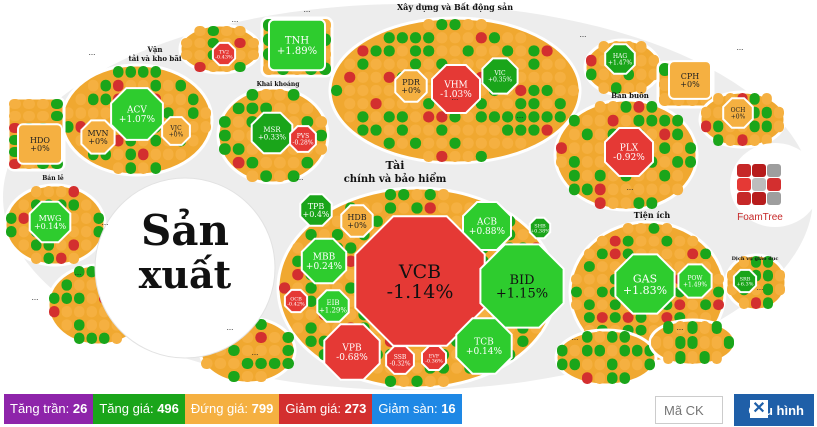 The height and width of the screenshot is (427, 817). I want to click on stock-cell-msr, so click(272, 133).